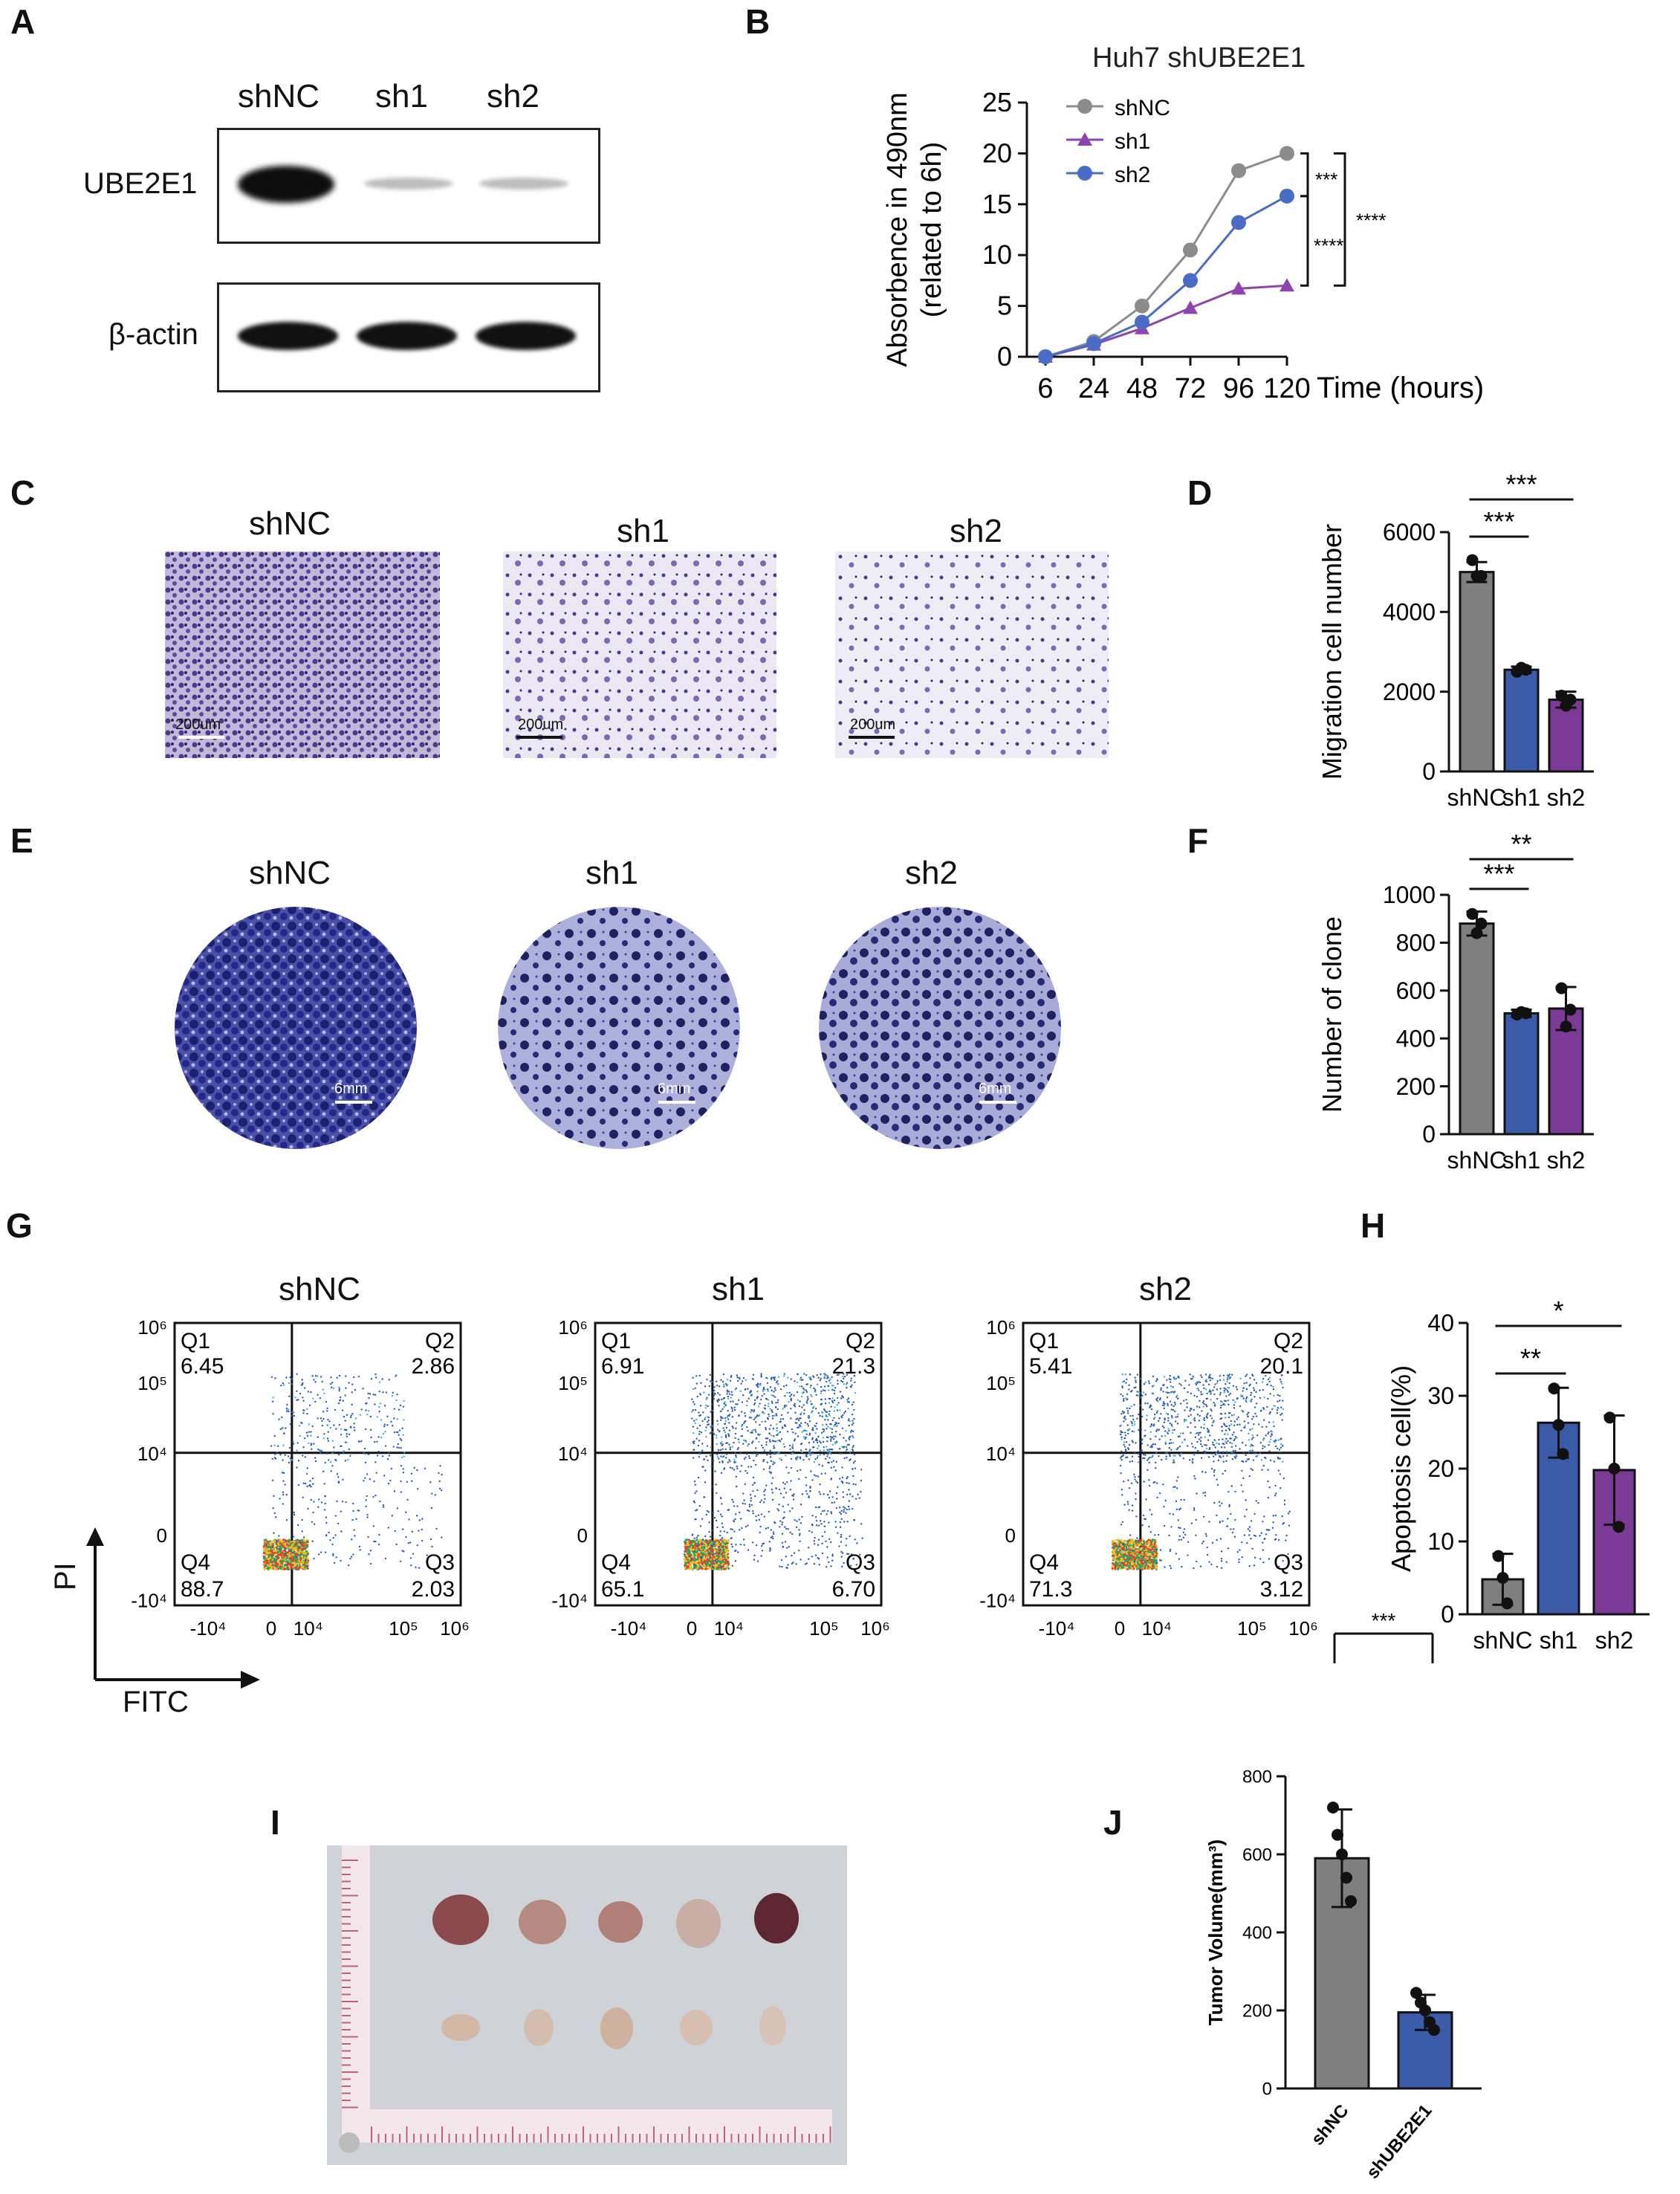 This screenshot has height=2194, width=1680. Describe the element at coordinates (196, 1341) in the screenshot. I see `quadrant-name: Q1` at that location.